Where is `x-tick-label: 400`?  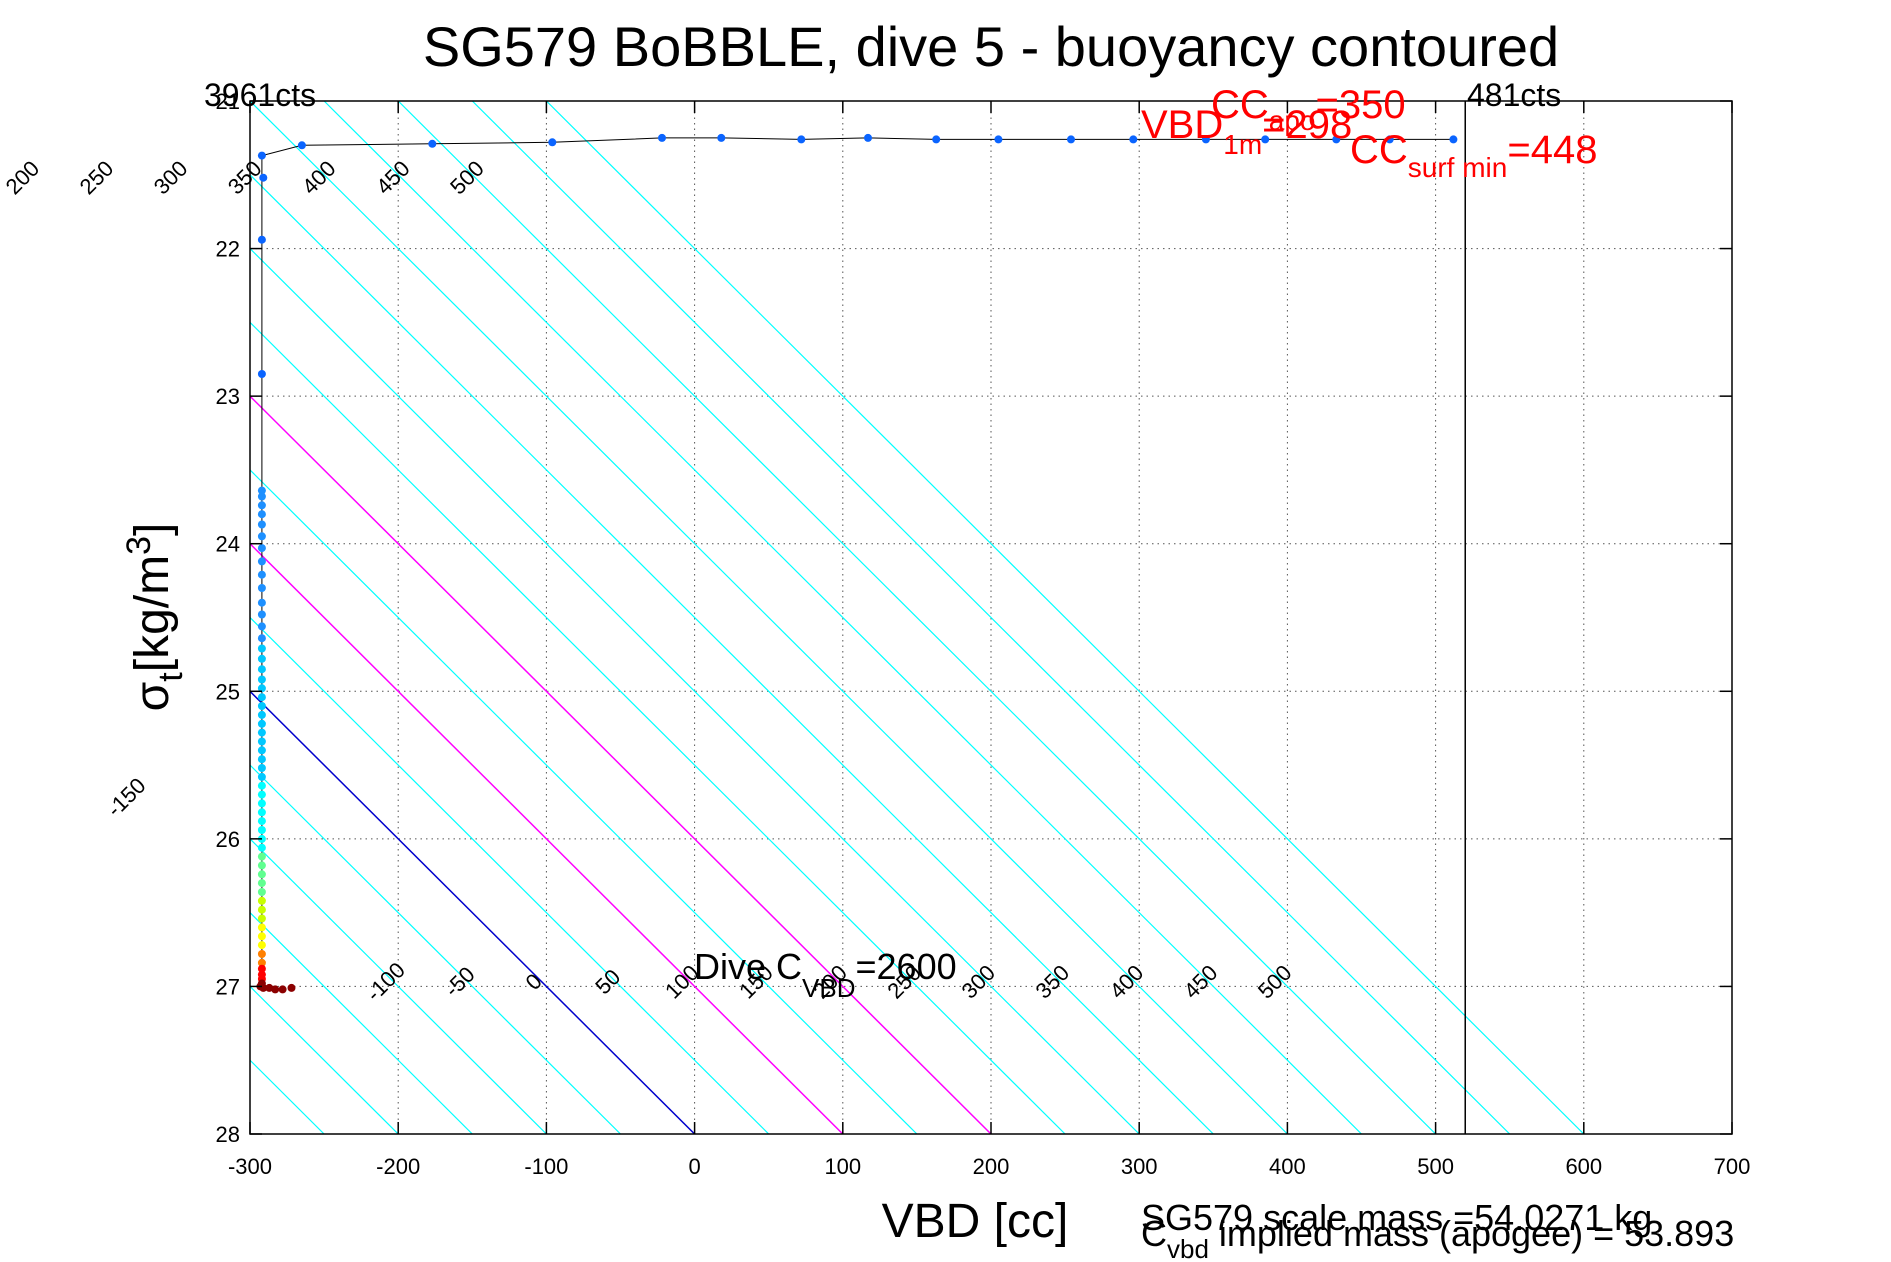
x-tick-label: 400 is located at coordinates (1287, 1166).